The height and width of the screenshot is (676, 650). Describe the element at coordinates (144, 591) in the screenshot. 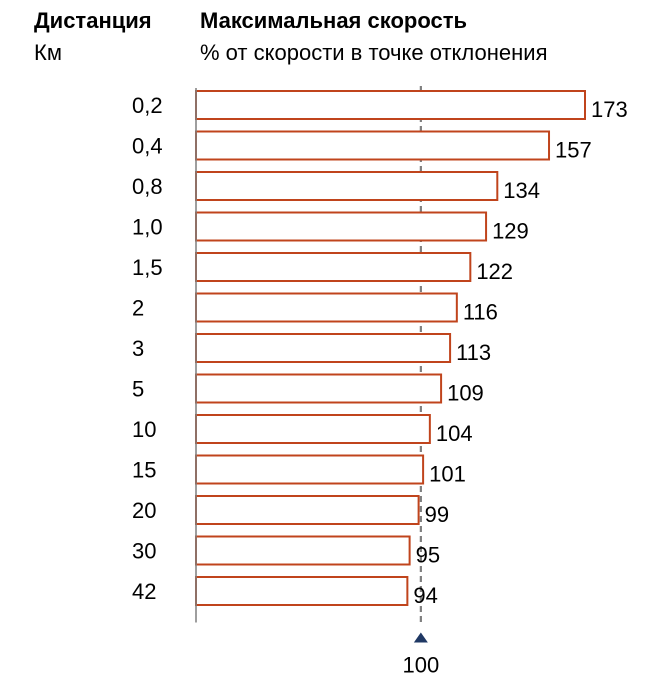

I see `category-label-12: 42` at that location.